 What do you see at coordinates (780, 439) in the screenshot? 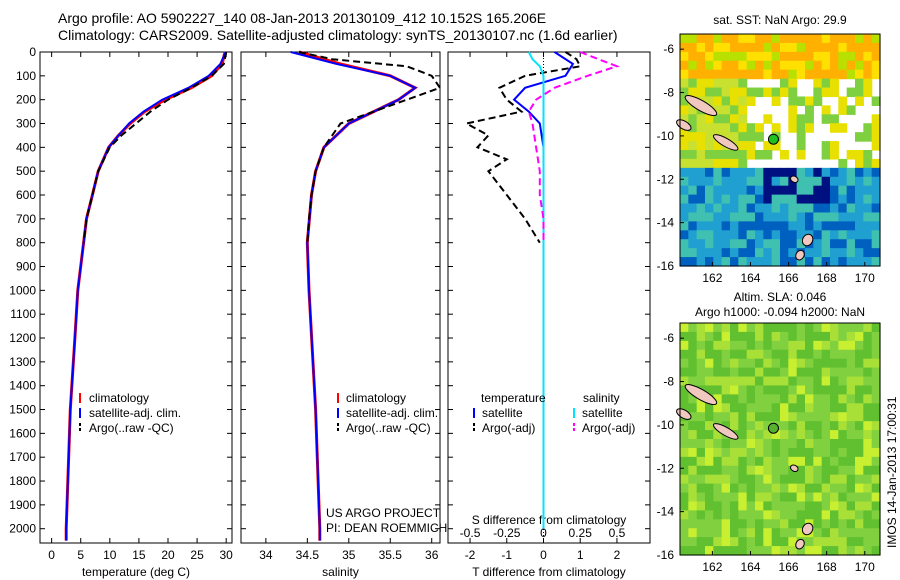
I see `sla-map-cells` at bounding box center [780, 439].